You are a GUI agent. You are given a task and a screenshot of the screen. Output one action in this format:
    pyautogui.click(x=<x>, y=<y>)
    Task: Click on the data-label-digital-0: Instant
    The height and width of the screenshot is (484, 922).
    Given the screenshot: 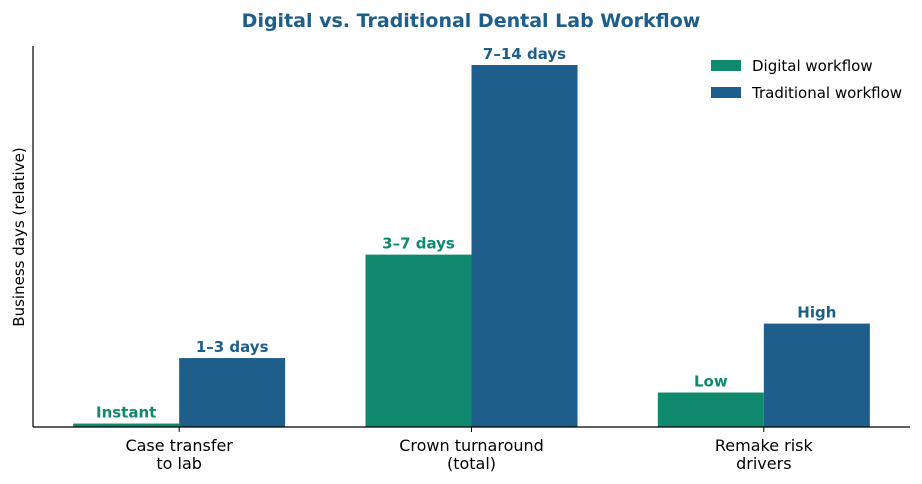 What is the action you would take?
    pyautogui.click(x=126, y=413)
    